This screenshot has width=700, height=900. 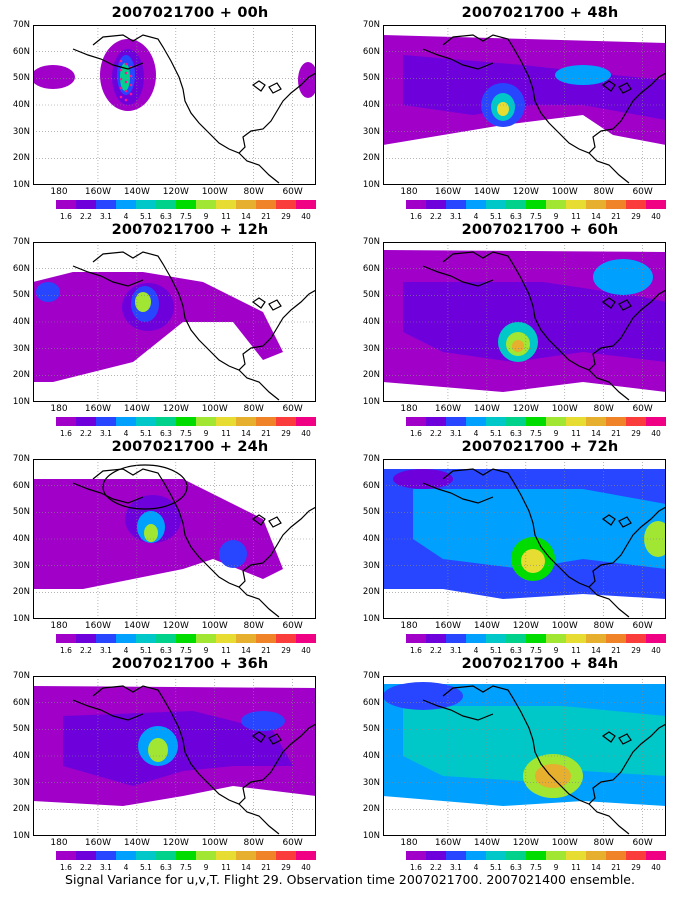 What do you see at coordinates (59, 626) in the screenshot?
I see `longitude-label: 180` at bounding box center [59, 626].